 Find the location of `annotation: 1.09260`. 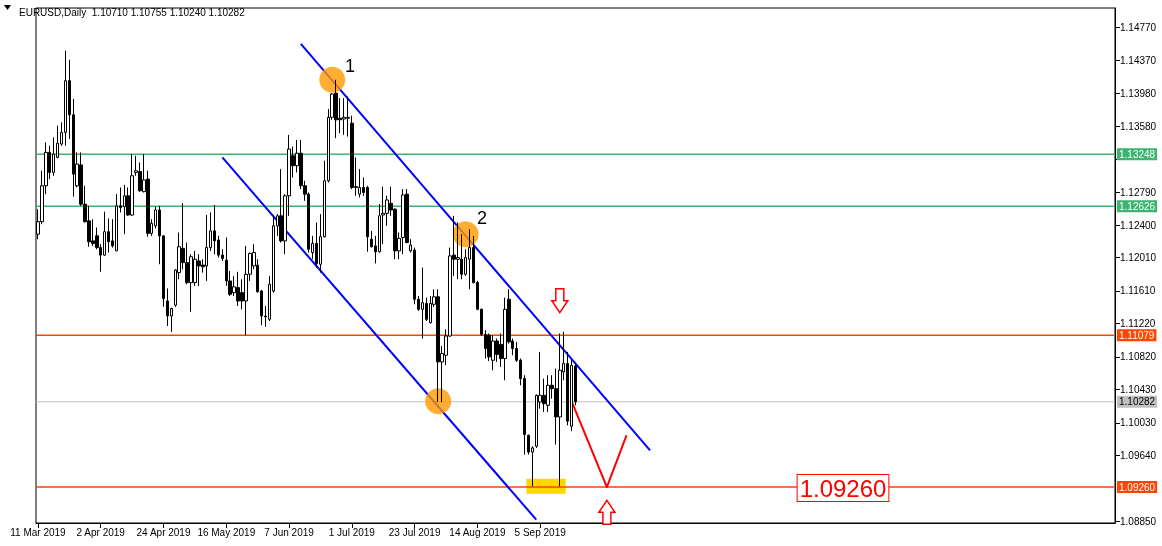

annotation: 1.09260 is located at coordinates (843, 488).